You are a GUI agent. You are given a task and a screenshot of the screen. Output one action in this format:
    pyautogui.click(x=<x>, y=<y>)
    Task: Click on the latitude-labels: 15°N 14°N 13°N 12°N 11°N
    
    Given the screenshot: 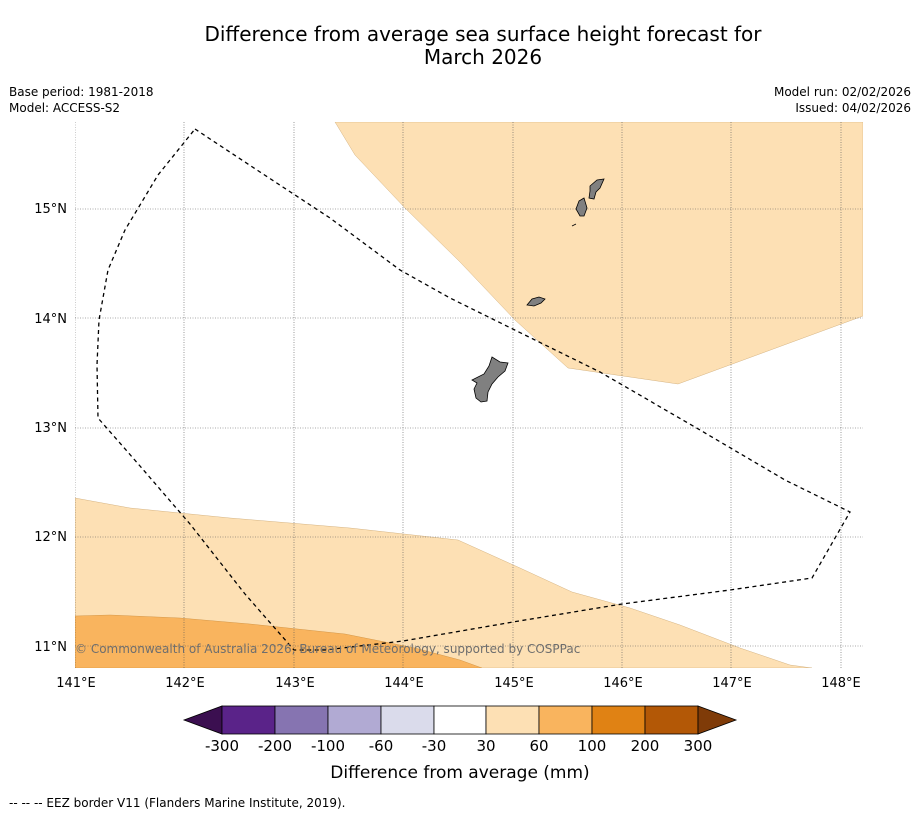 What is the action you would take?
    pyautogui.click(x=50, y=428)
    